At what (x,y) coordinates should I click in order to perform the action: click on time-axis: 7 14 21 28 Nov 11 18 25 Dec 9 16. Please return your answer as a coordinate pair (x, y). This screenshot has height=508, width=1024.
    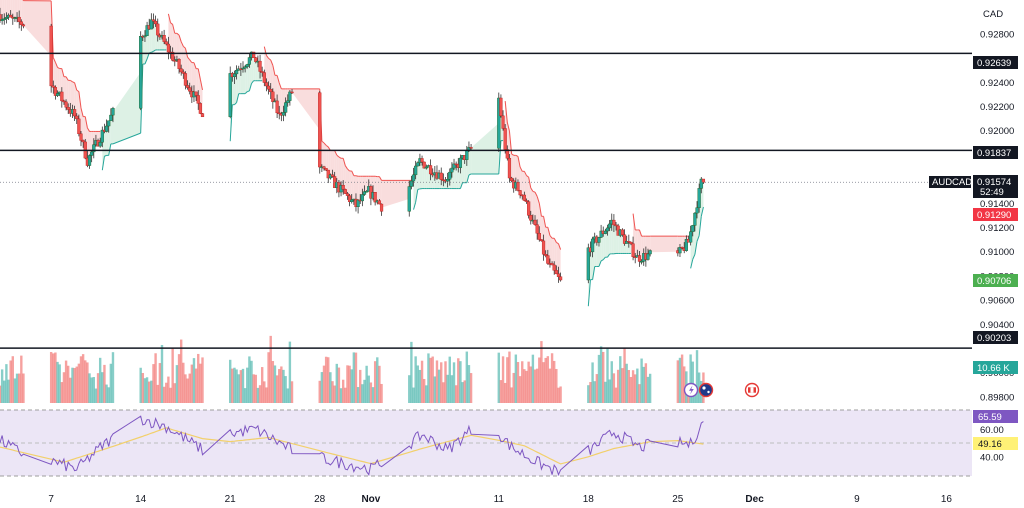
    Looking at the image, I should click on (500, 499).